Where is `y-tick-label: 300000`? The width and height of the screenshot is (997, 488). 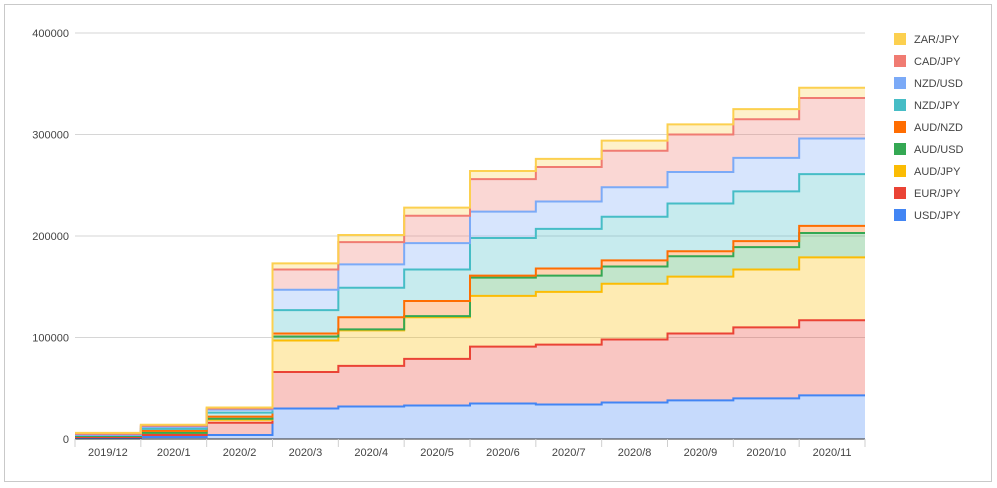 y-tick-label: 300000 is located at coordinates (50, 136).